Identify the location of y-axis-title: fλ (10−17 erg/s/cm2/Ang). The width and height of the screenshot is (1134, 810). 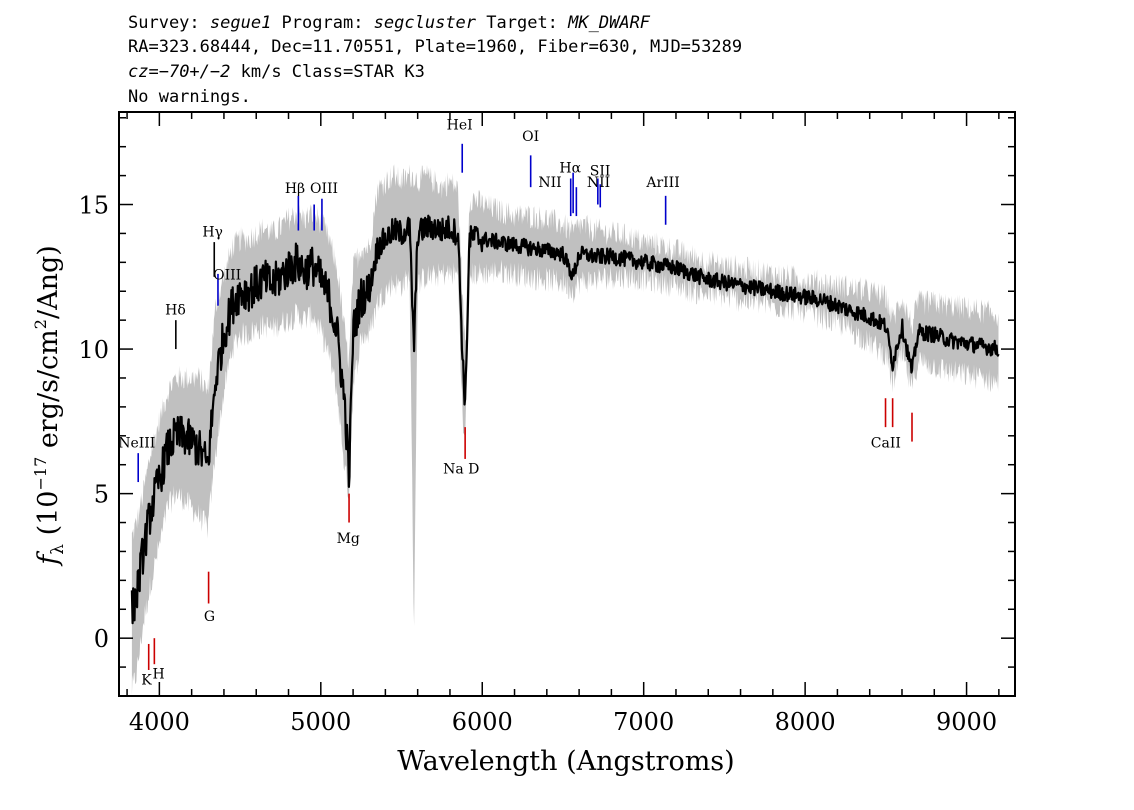
(49, 406).